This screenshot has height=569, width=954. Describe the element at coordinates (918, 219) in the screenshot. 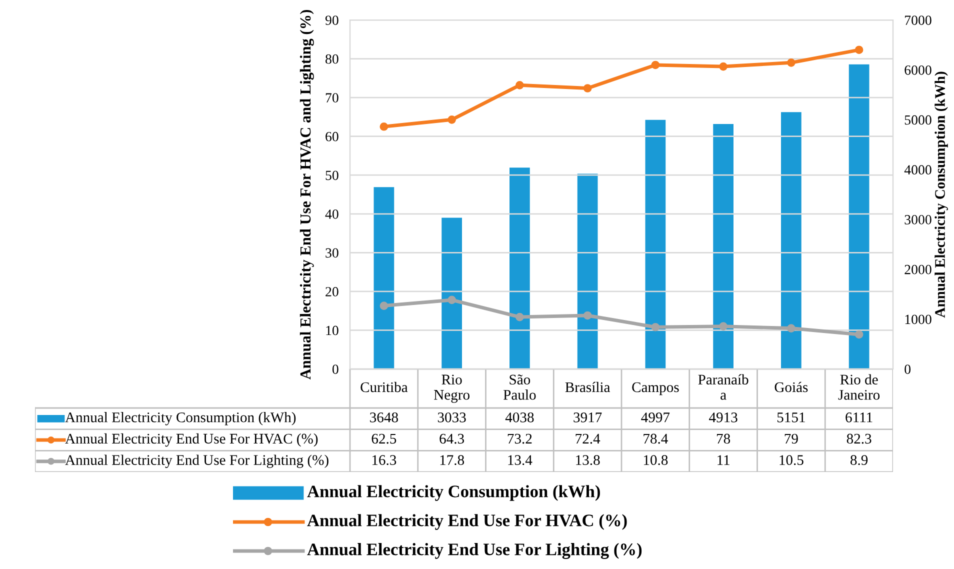

I see `y2-tick-label: 3000` at that location.